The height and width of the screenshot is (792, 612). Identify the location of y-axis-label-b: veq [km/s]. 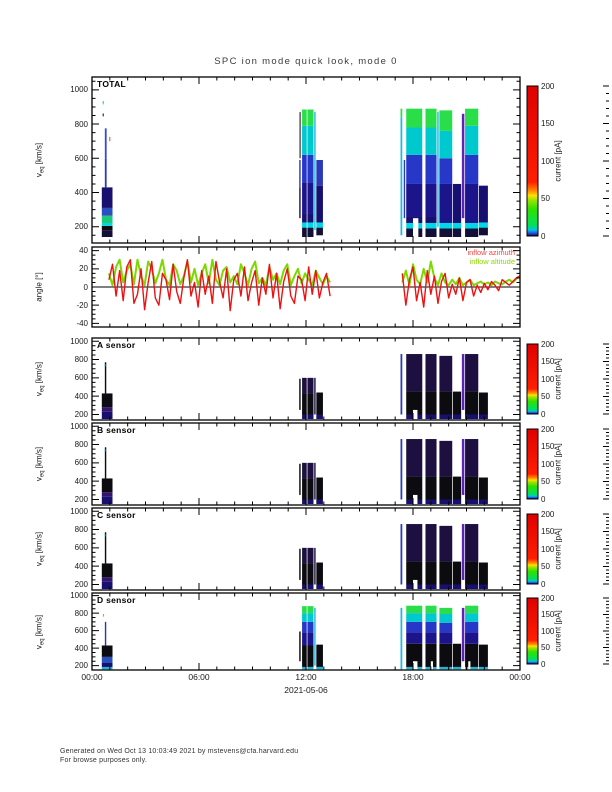
(40, 464).